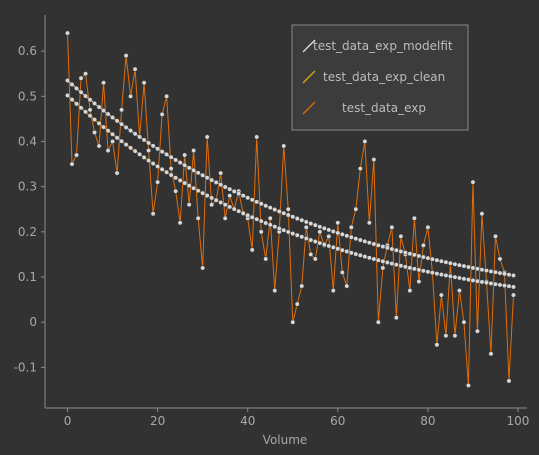  Describe the element at coordinates (247, 421) in the screenshot. I see `x-tick-label: 40` at that location.